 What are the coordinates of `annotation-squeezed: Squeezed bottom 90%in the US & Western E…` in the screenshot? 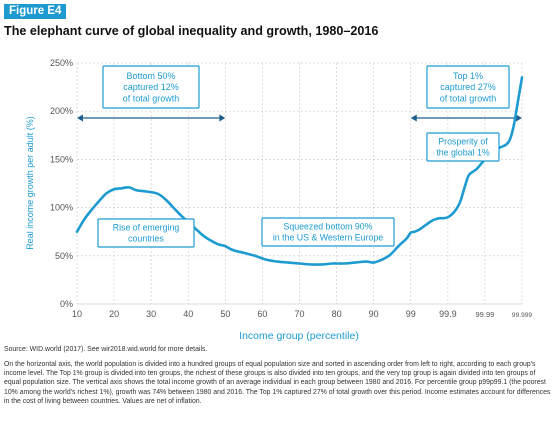 It's located at (328, 232).